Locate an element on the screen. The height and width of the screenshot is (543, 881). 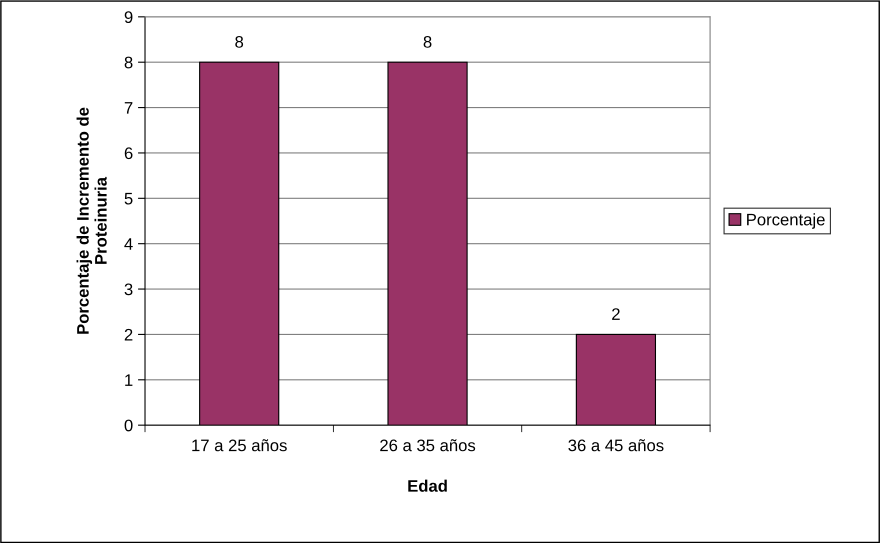
x-tick-label: 26 a 35 años is located at coordinates (428, 445).